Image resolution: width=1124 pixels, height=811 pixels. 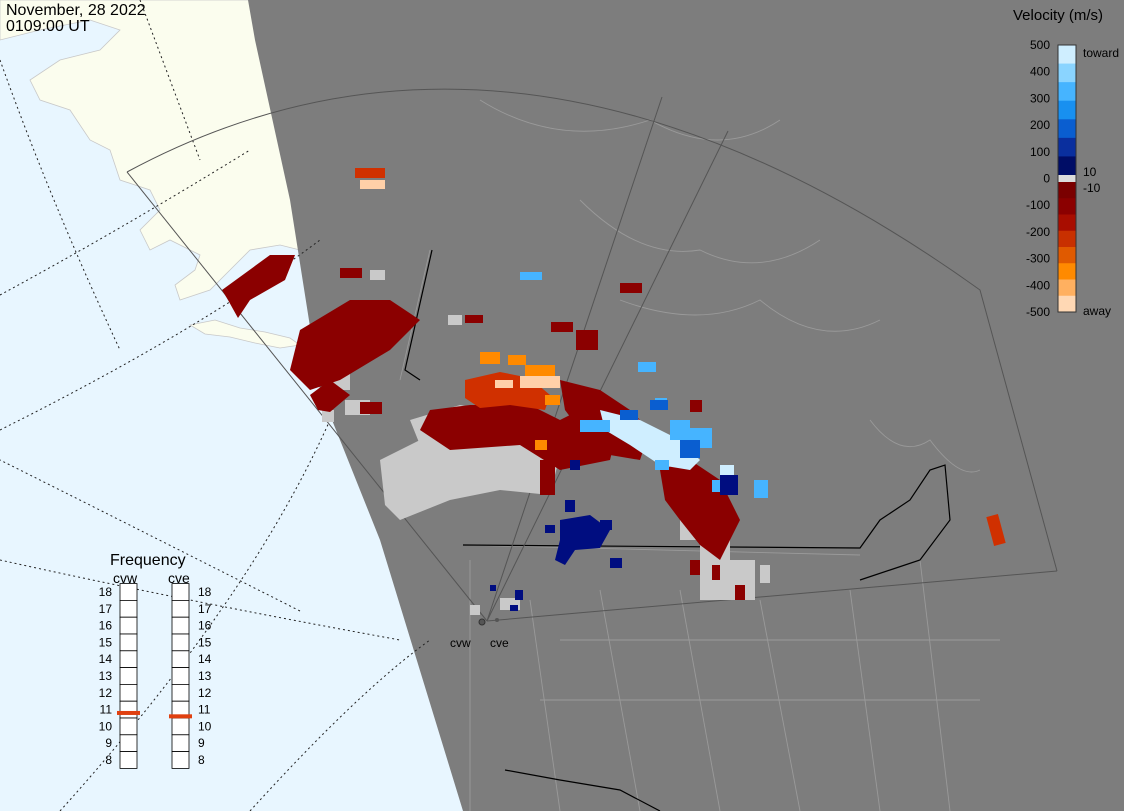 I want to click on alaska-landmass, so click(x=150, y=150).